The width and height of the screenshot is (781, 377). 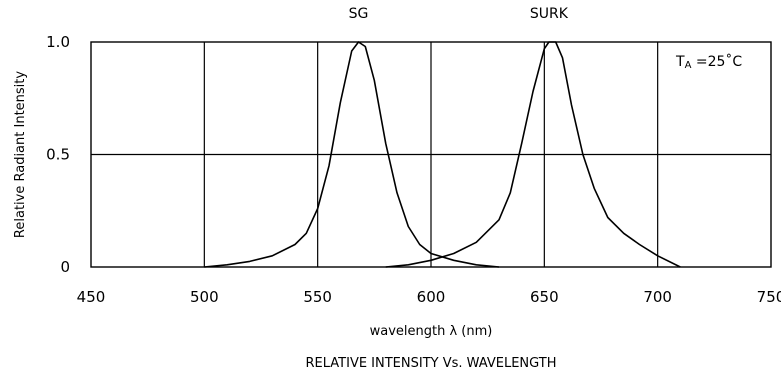 What do you see at coordinates (91, 297) in the screenshot?
I see `x-tick-label: 450` at bounding box center [91, 297].